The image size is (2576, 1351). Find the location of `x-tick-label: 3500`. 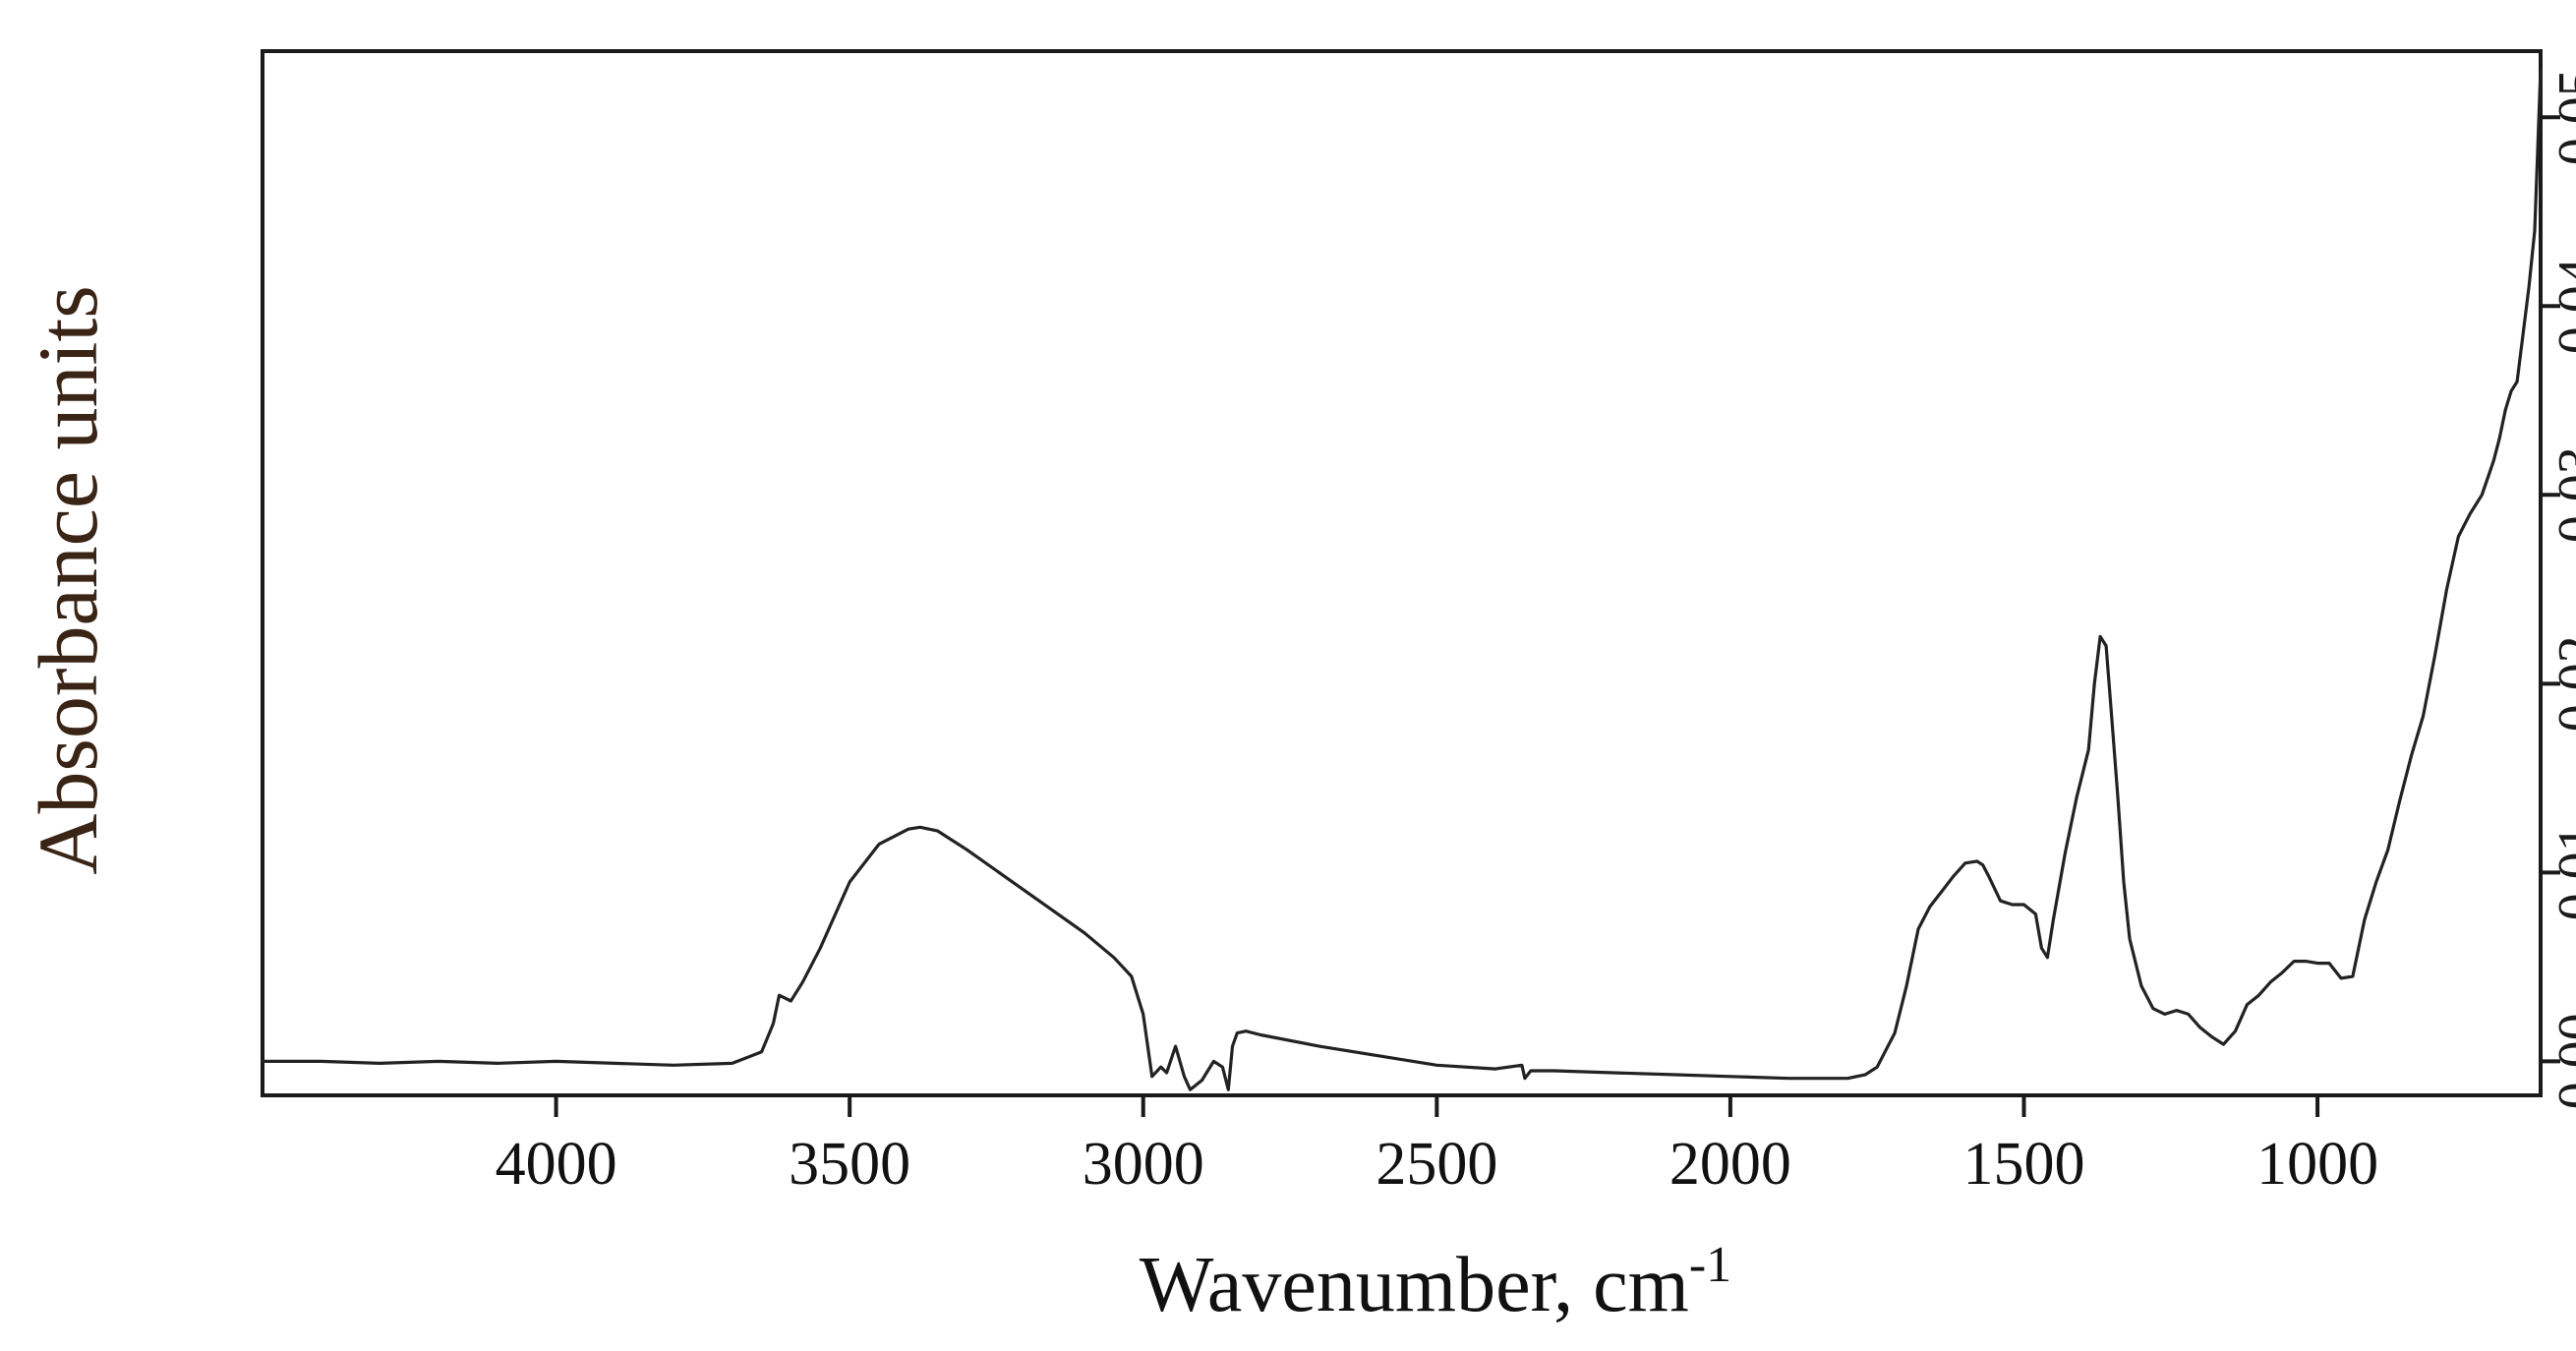

x-tick-label: 3500 is located at coordinates (849, 1164).